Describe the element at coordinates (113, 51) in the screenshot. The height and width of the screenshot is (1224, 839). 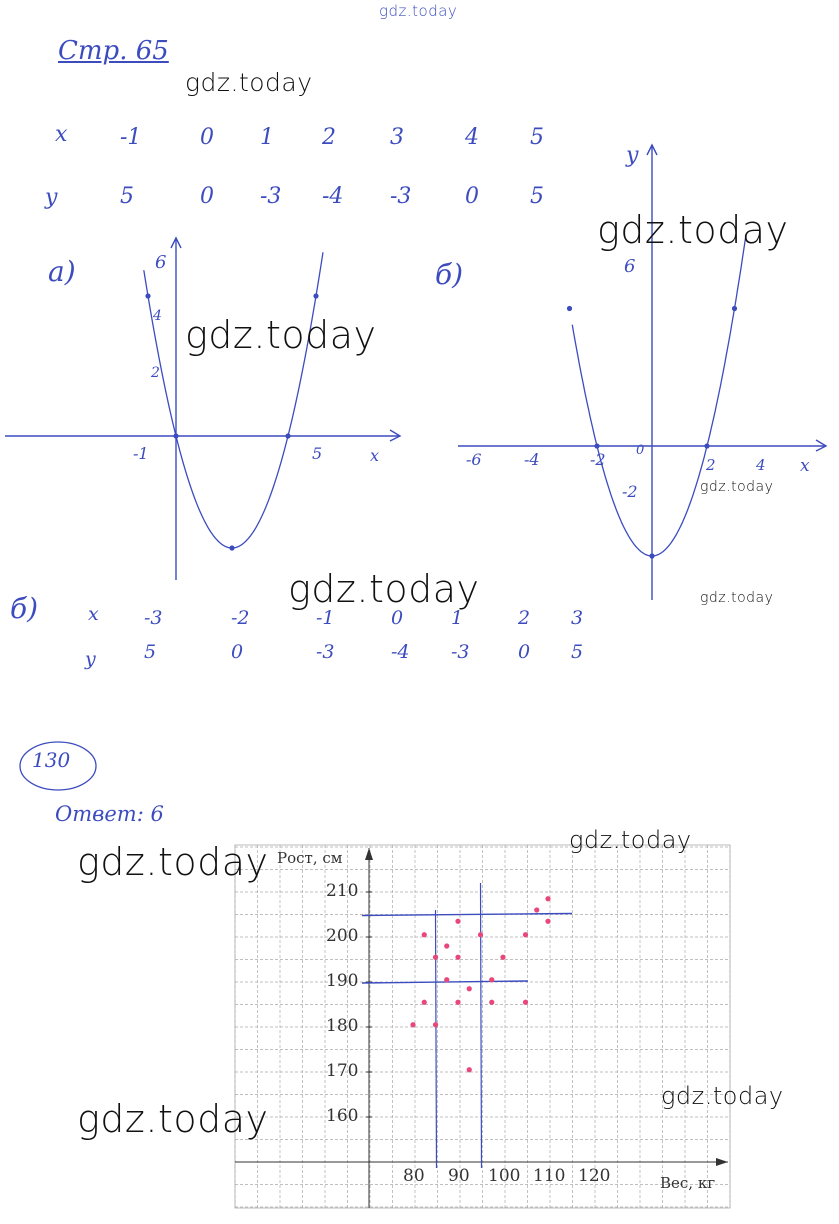
I see `page-label: Стр. 65` at that location.